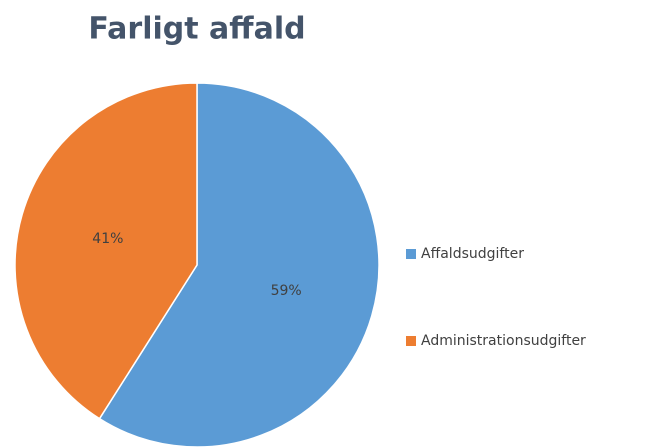 The height and width of the screenshot is (448, 653). I want to click on chart-title: Farligt affald, so click(196, 29).